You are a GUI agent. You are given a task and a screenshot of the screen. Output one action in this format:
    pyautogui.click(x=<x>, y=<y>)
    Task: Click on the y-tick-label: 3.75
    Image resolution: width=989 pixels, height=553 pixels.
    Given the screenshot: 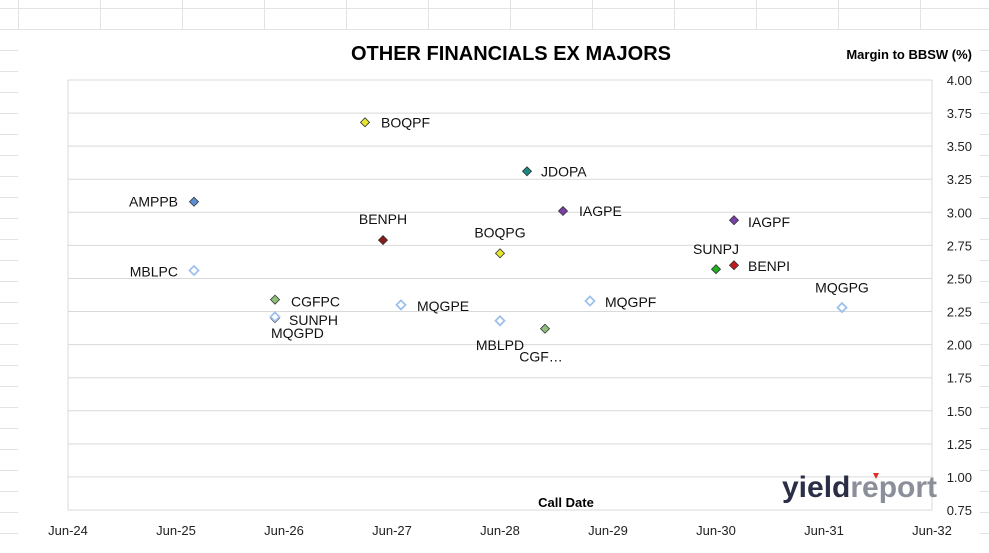 What is the action you would take?
    pyautogui.click(x=959, y=113)
    